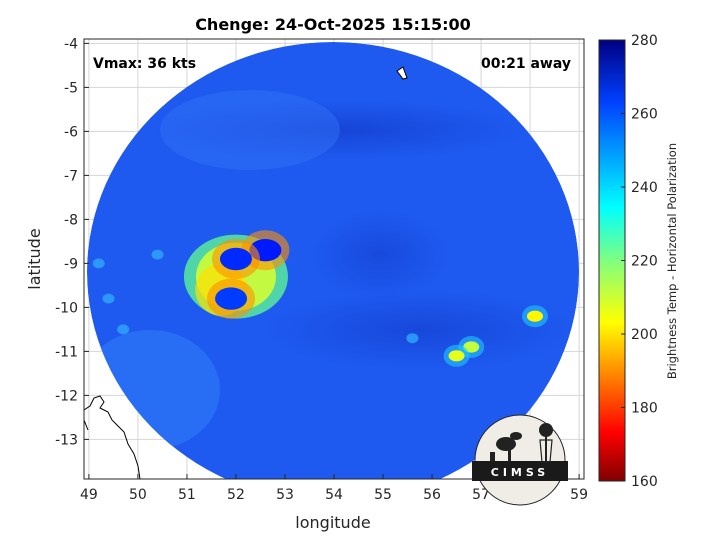 This screenshot has height=540, width=720. I want to click on y-tick-label: -4, so click(71, 44).